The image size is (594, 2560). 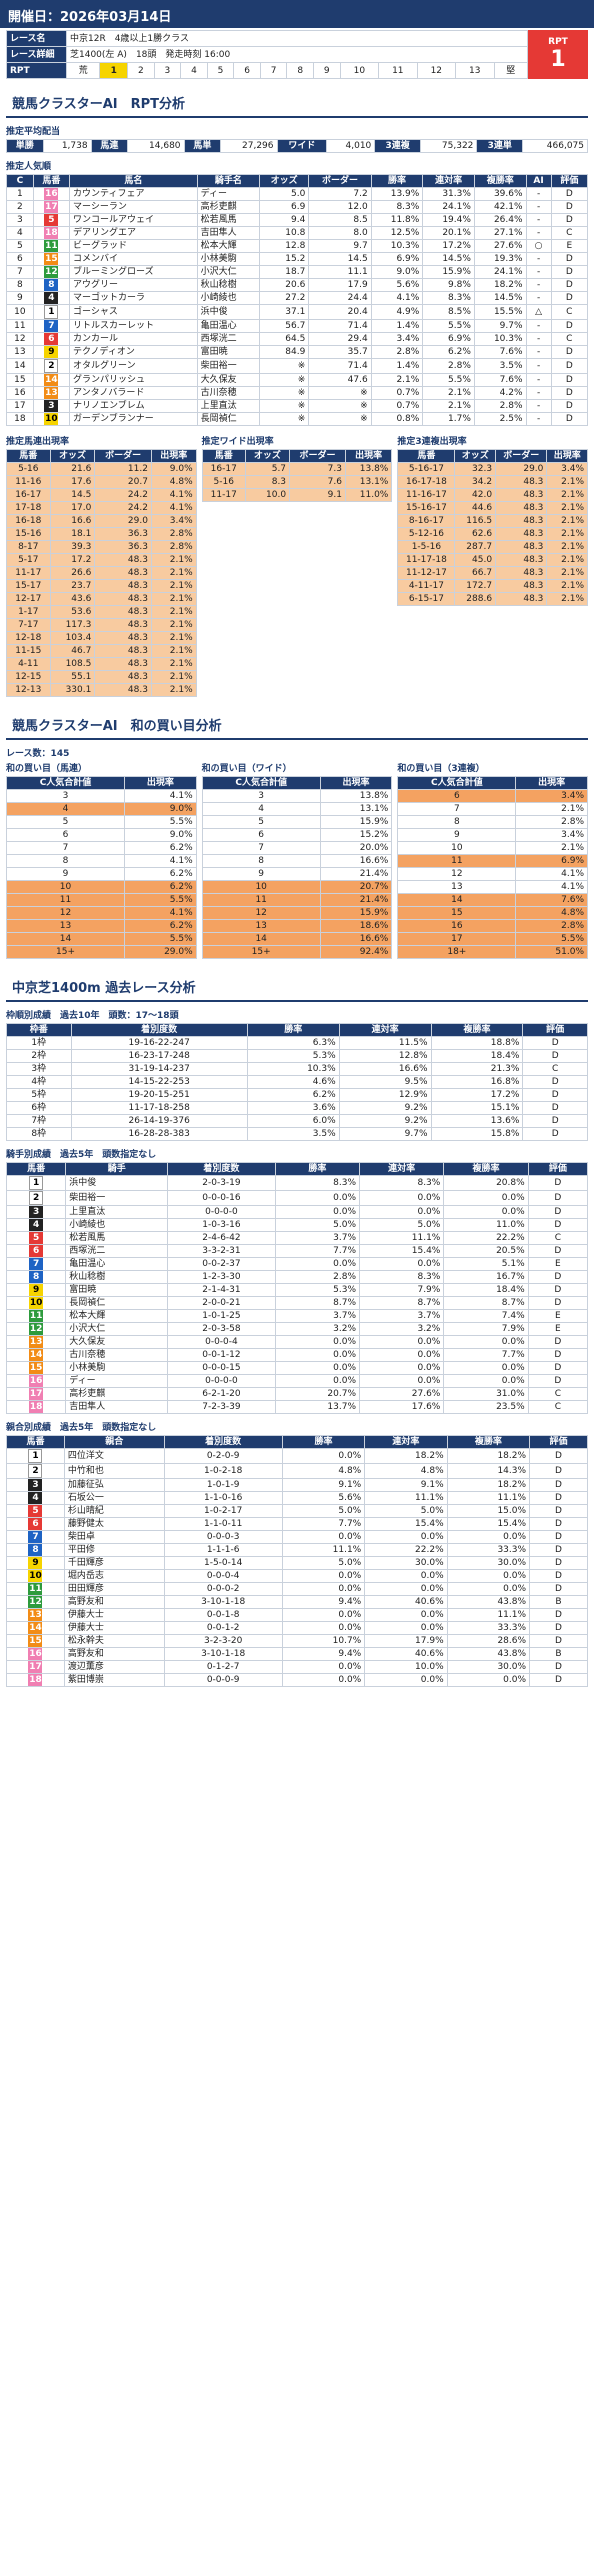 I want to click on table-cell: 4-11-17, so click(x=426, y=586).